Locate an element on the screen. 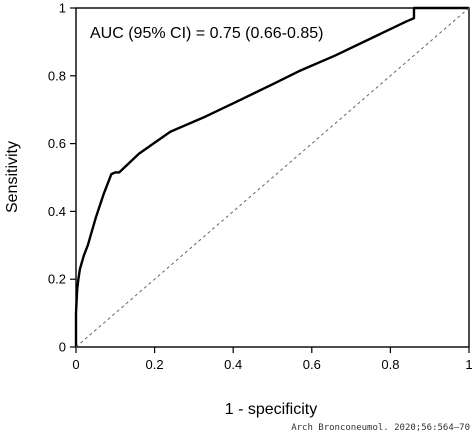 This screenshot has width=474, height=437. x-tick-label: 0.8 is located at coordinates (390, 364).